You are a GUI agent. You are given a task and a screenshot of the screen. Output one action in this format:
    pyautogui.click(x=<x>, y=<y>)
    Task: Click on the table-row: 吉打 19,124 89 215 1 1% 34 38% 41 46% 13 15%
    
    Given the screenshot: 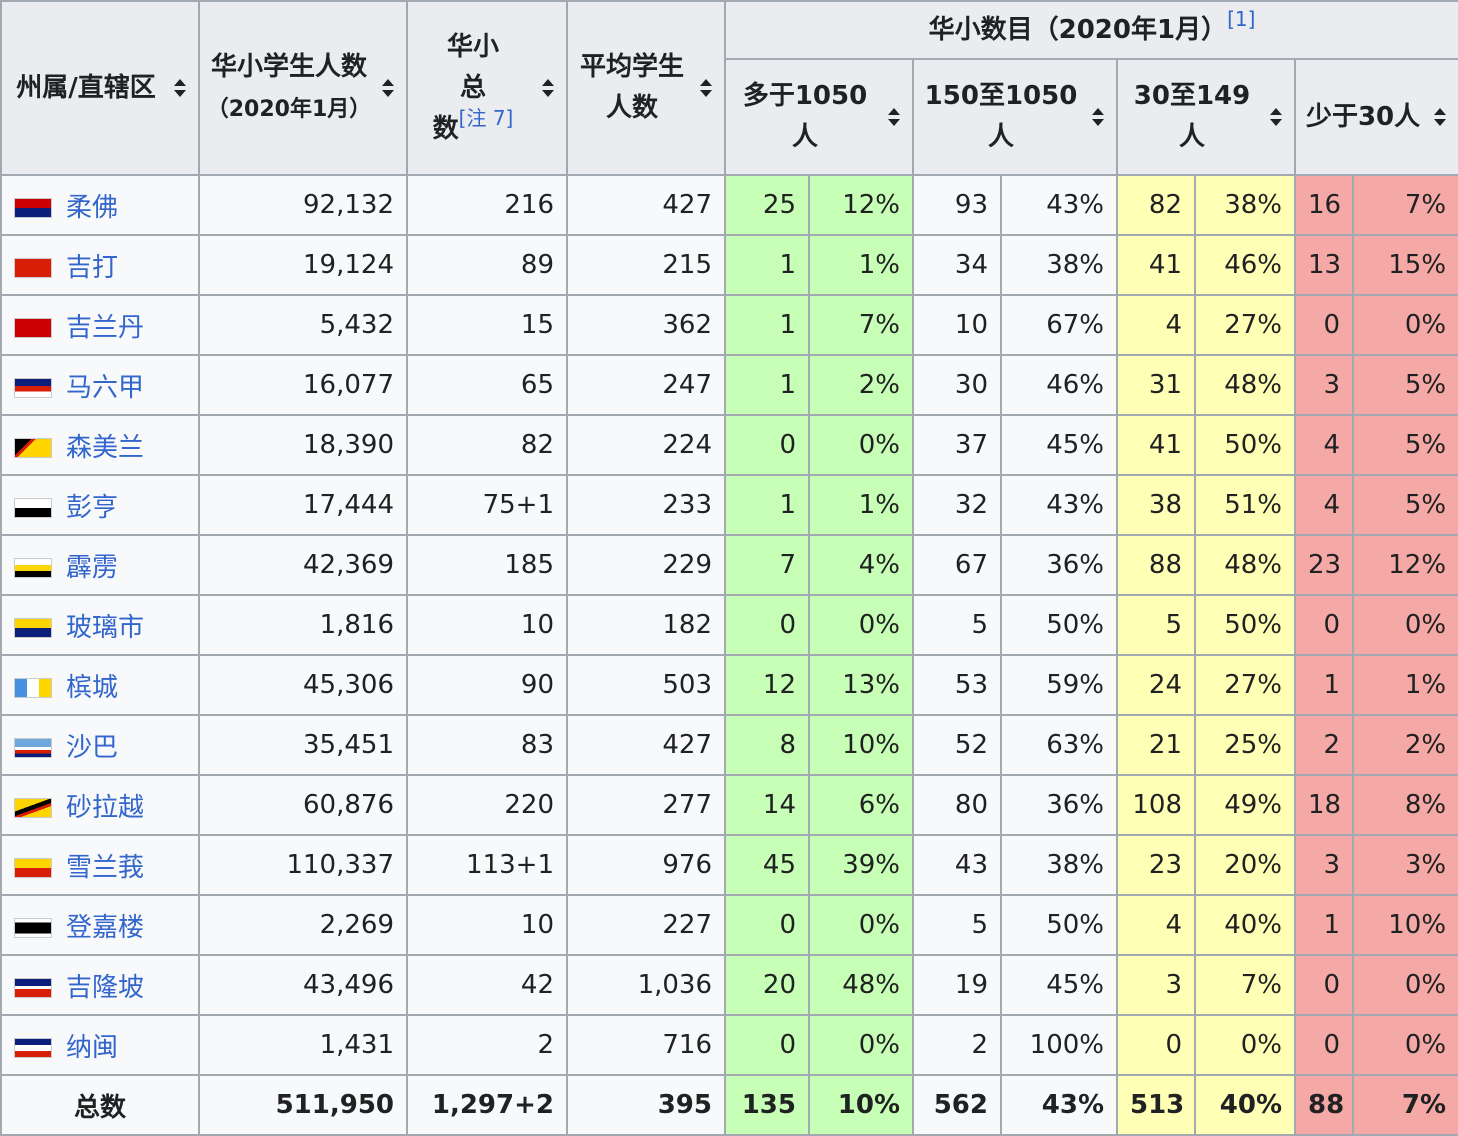 What is the action you would take?
    pyautogui.click(x=729, y=265)
    